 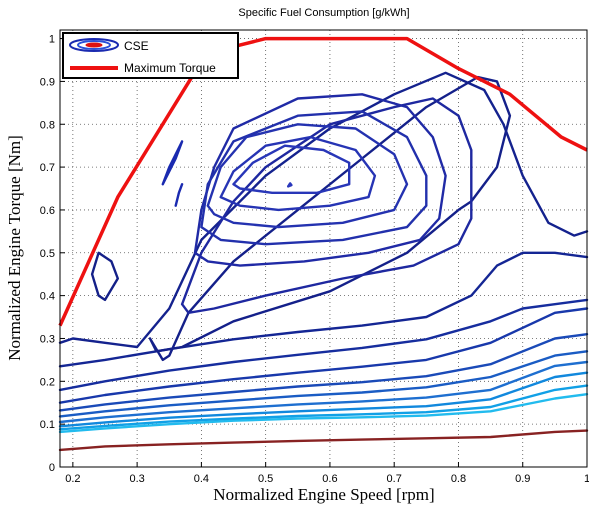 I want to click on x-tick-label: 0.9, so click(x=522, y=479).